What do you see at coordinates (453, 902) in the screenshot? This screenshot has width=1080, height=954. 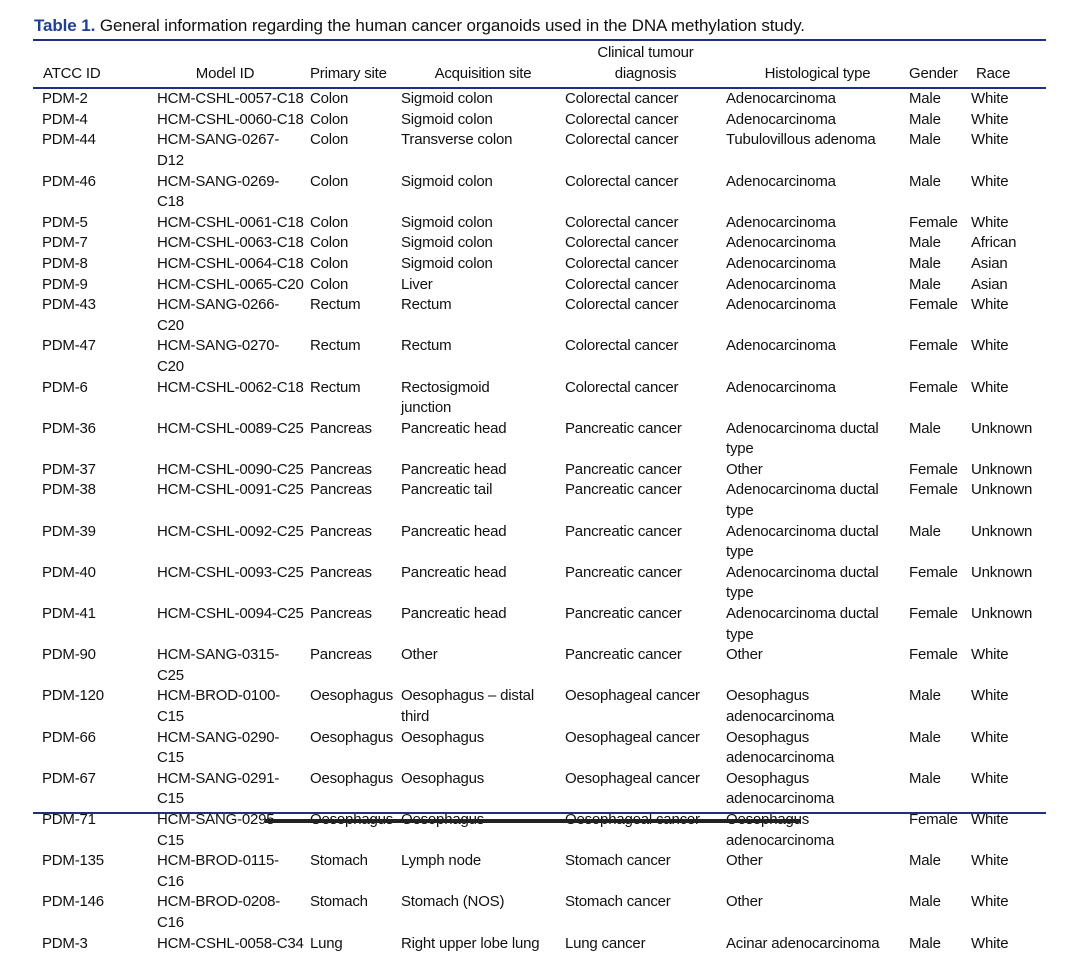 I see `cell-acquisition-site: Stomach (NOS)` at bounding box center [453, 902].